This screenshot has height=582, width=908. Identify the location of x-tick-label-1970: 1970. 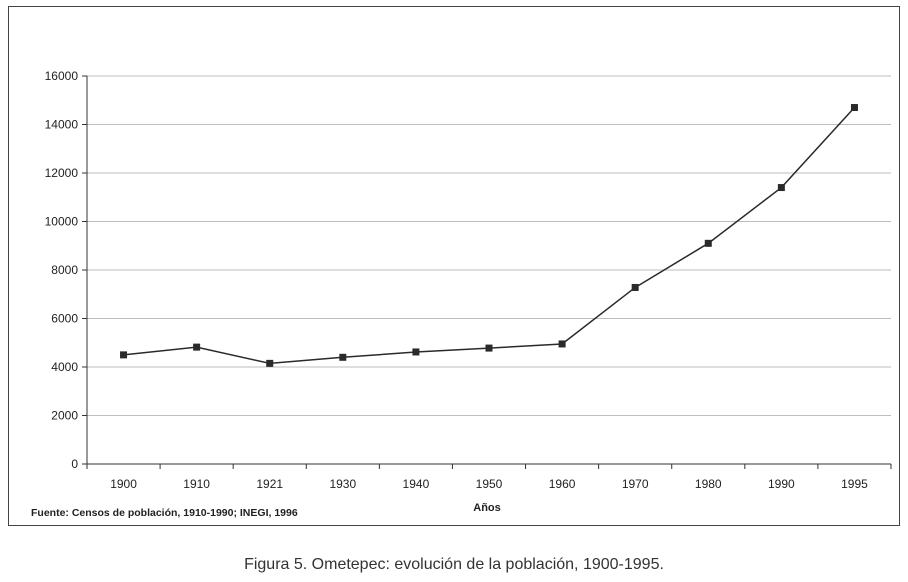
(635, 484).